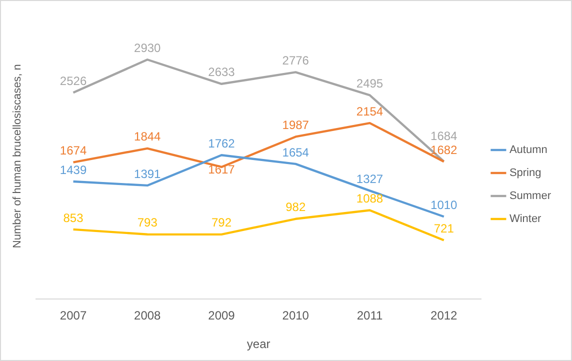  I want to click on x-tick-label: 2012, so click(444, 315).